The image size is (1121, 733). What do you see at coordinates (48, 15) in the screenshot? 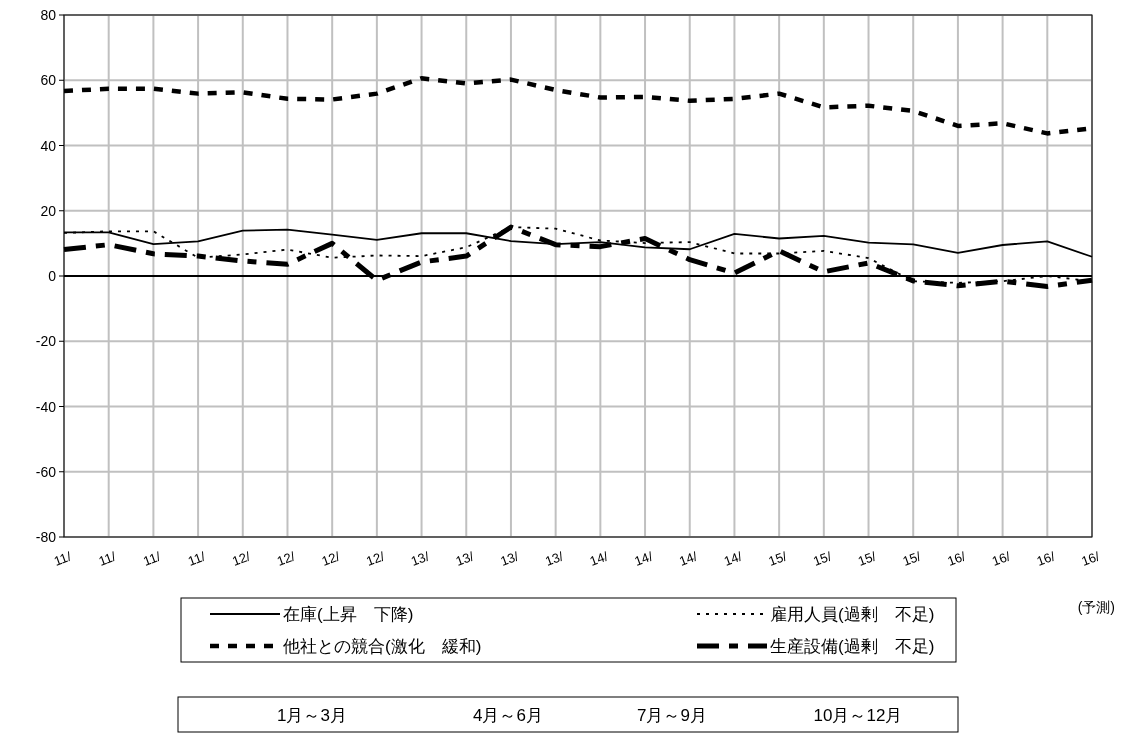
I see `y-tick-label: 80` at bounding box center [48, 15].